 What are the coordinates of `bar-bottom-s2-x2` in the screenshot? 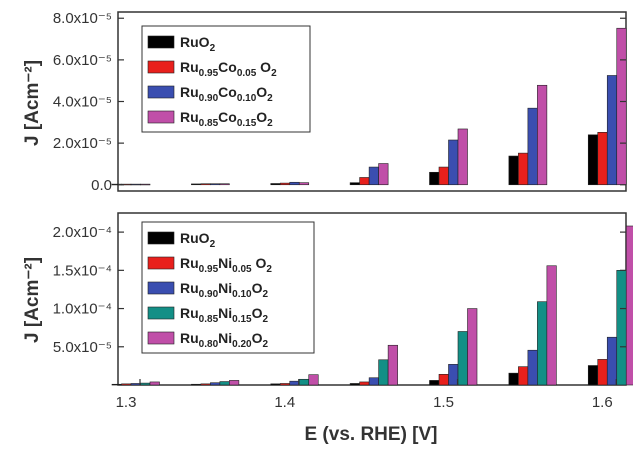 It's located at (294, 383).